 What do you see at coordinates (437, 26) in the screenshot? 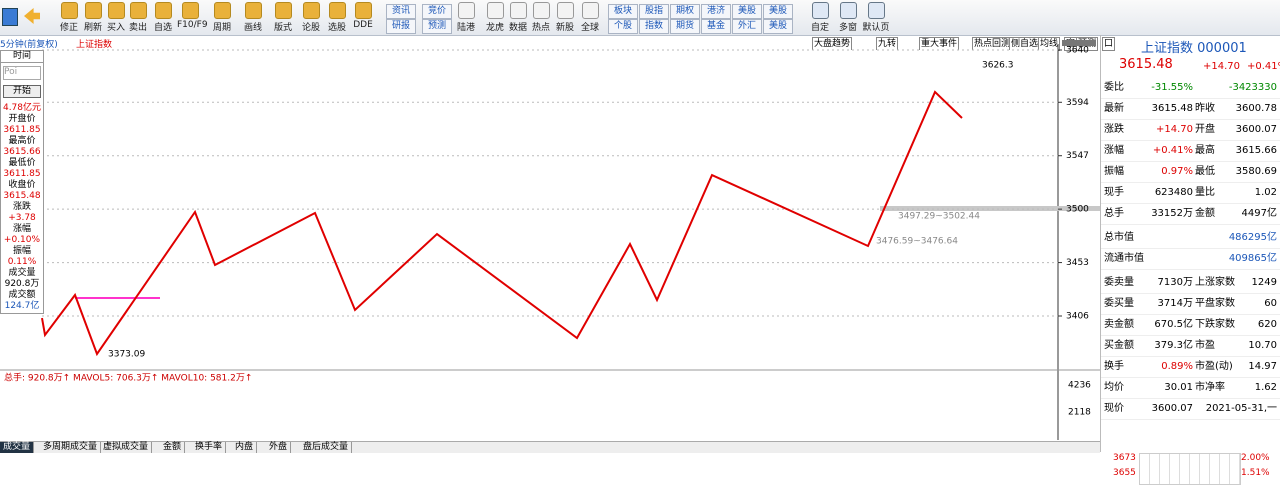
I see `toolbar-button: 预测` at bounding box center [437, 26].